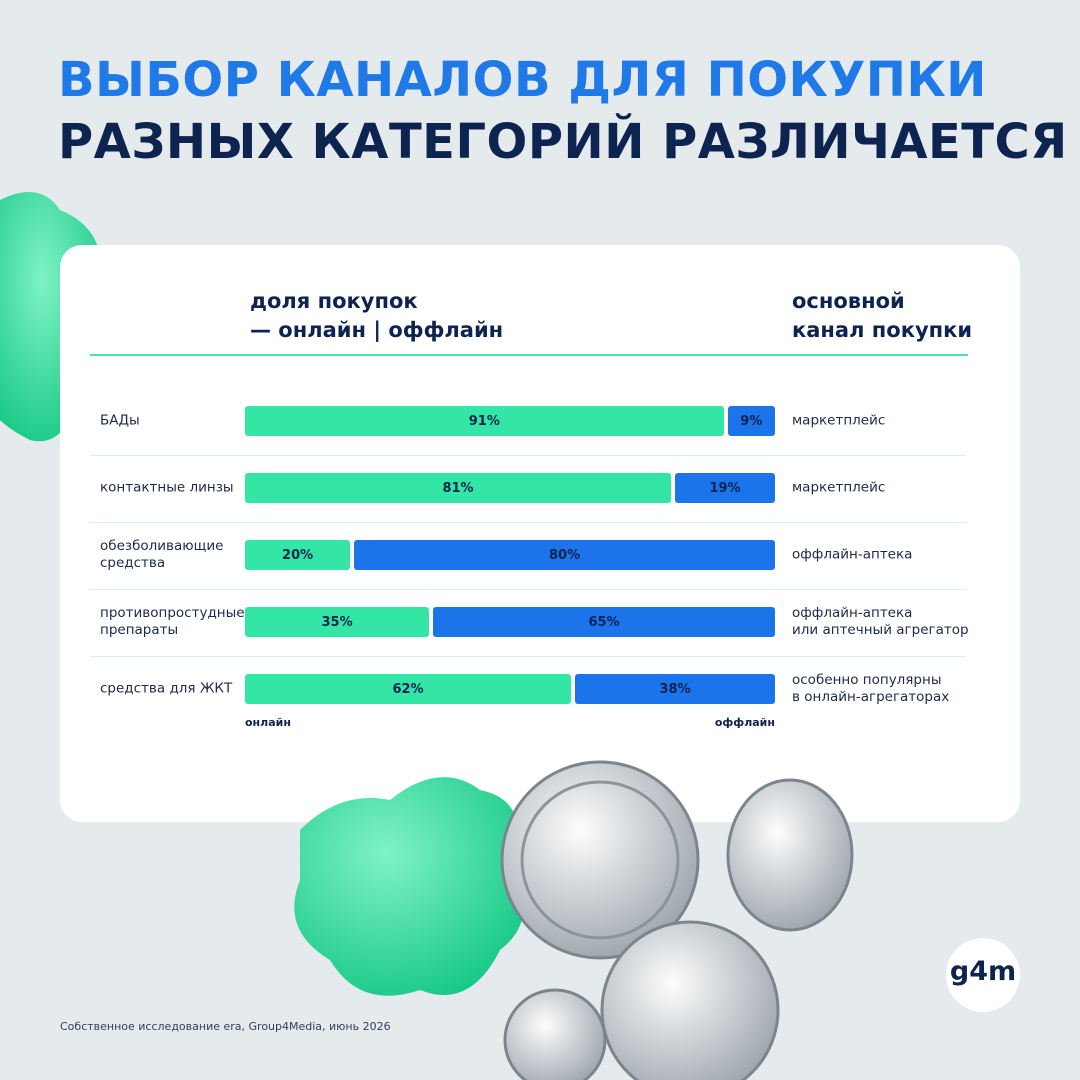  I want to click on value-label: 81%, so click(458, 488).